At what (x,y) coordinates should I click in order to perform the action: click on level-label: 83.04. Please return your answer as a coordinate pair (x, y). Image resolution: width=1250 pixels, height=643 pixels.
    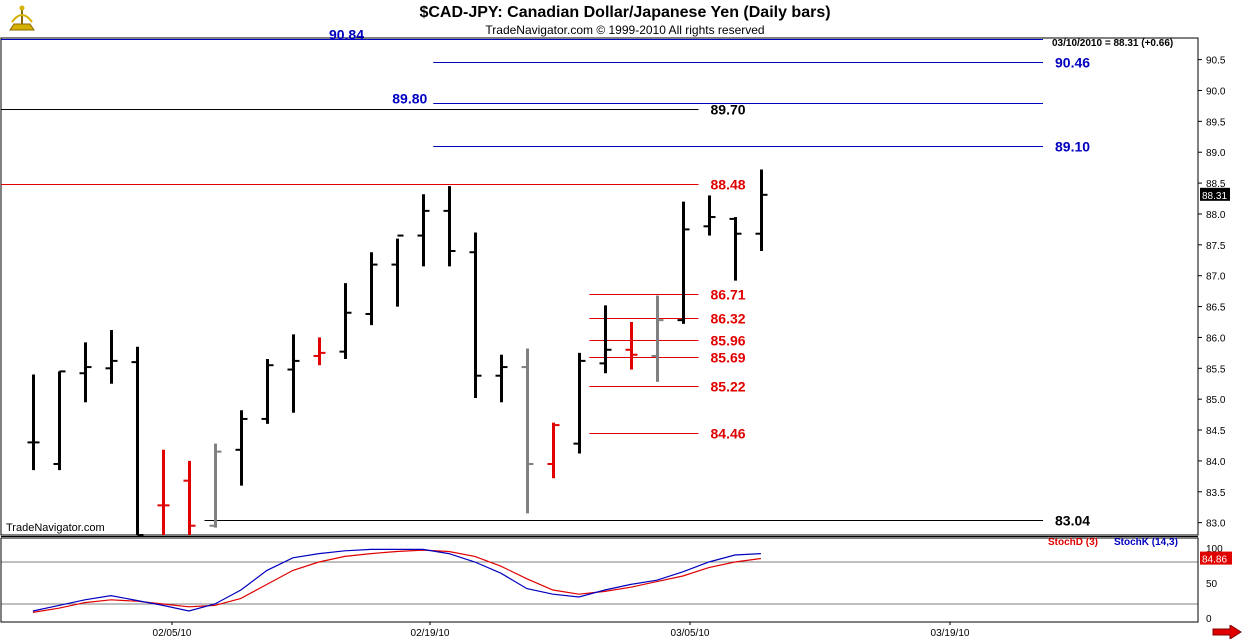
    Looking at the image, I should click on (1072, 521).